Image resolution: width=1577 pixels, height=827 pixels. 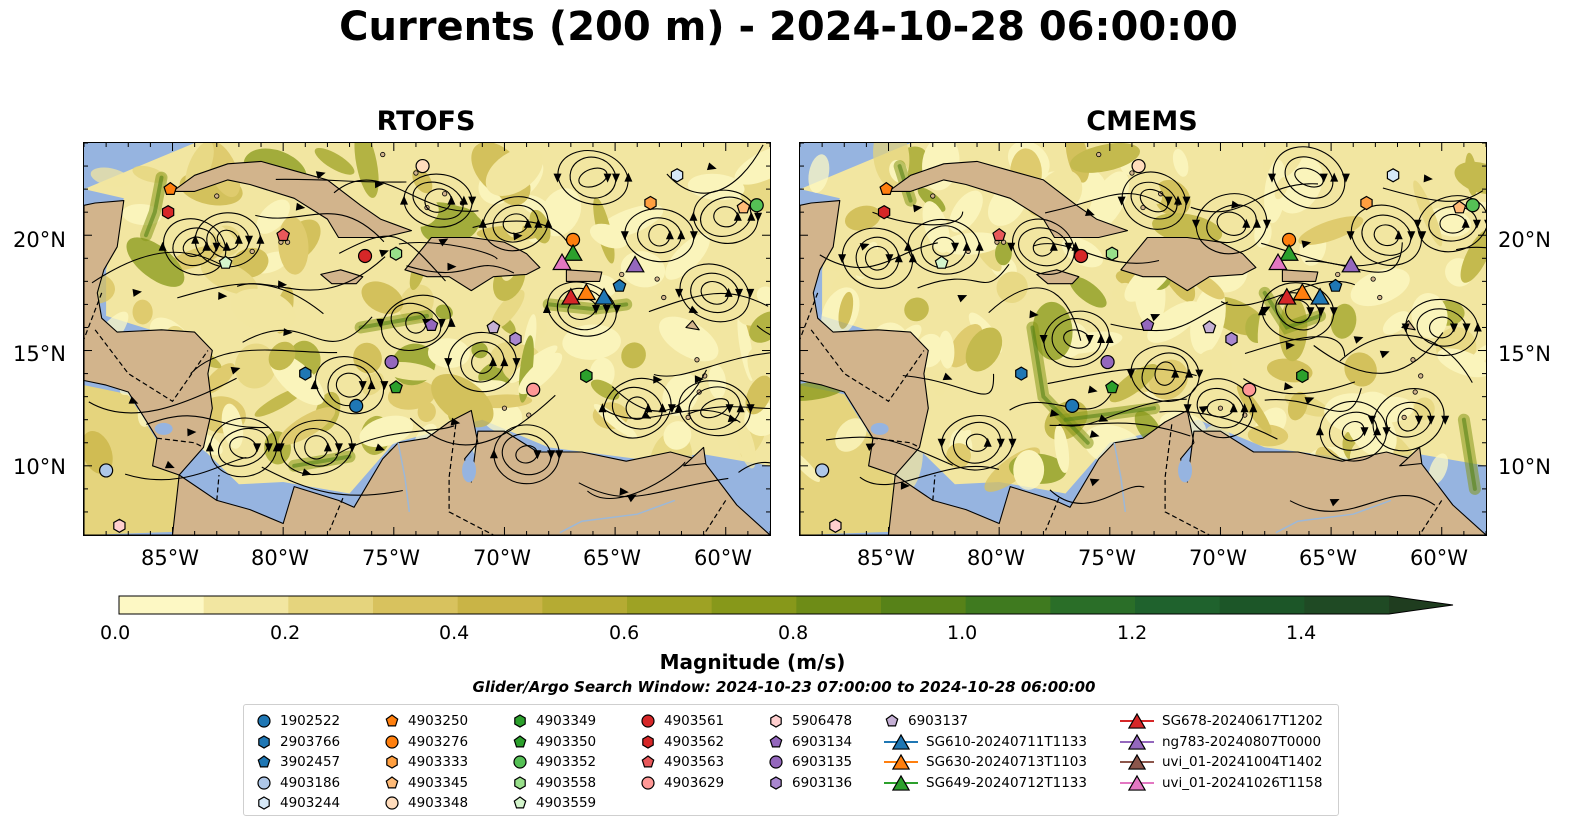 I want to click on legend-item: 6903135, so click(x=810, y=762).